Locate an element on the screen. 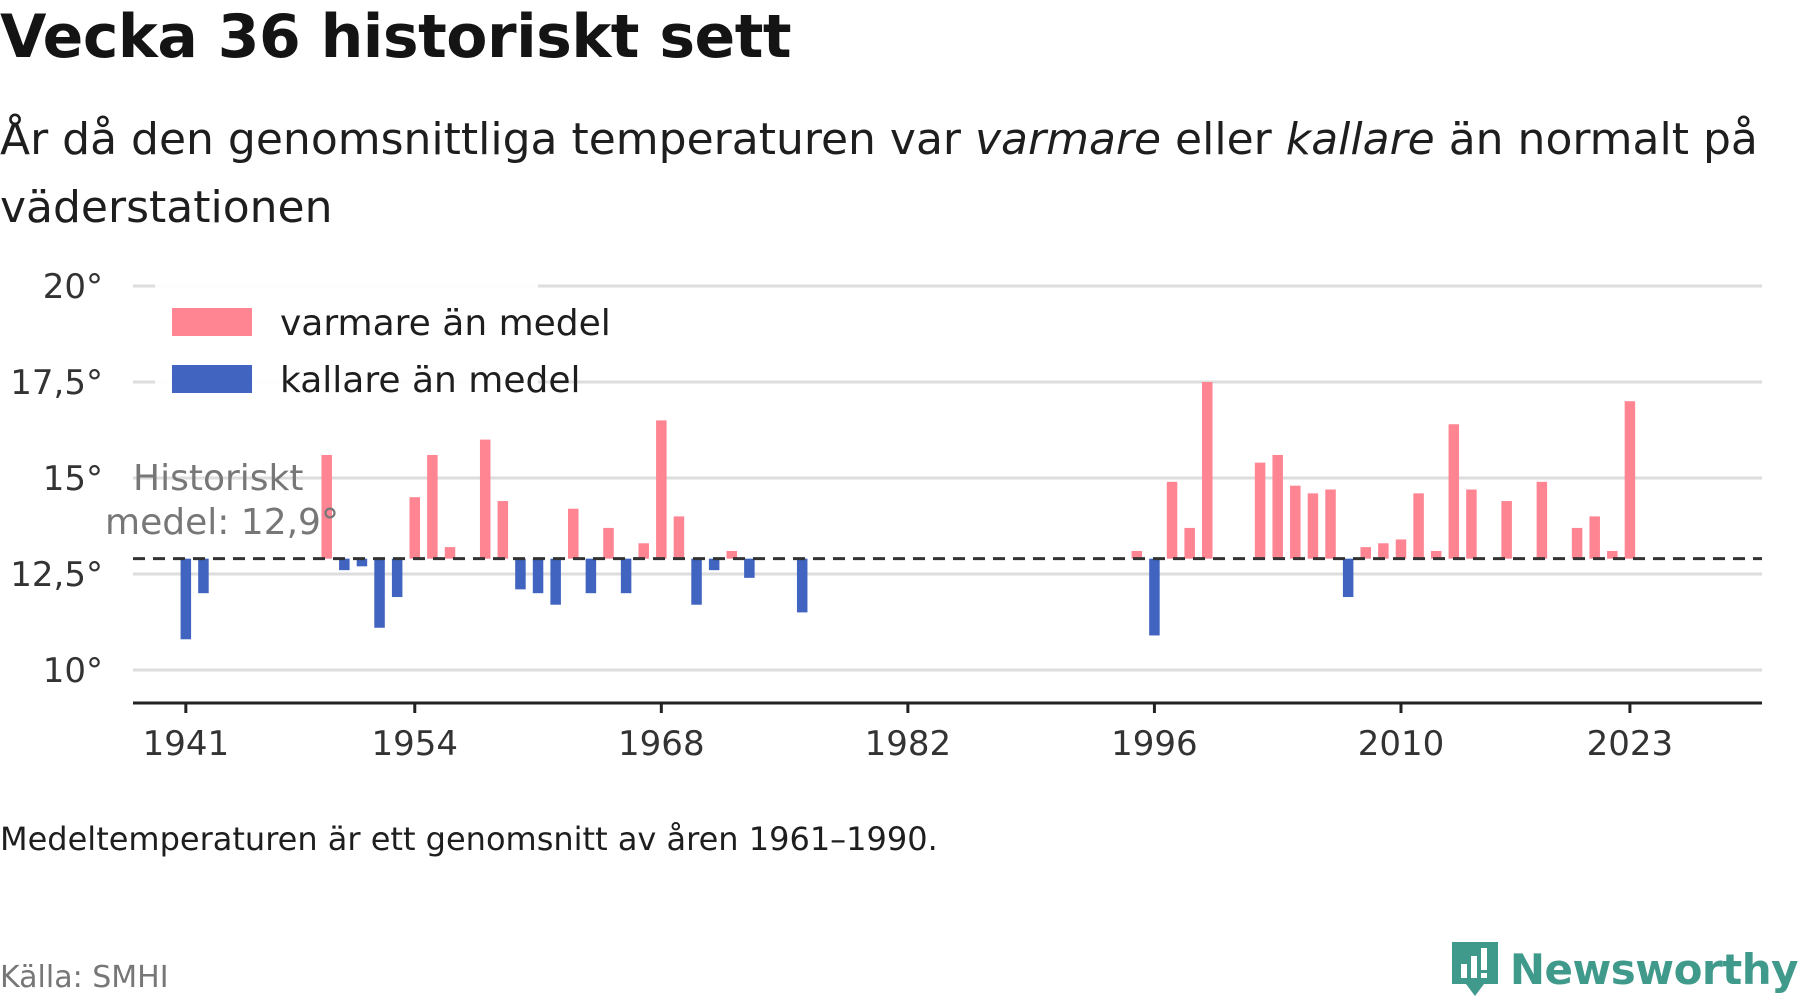 This screenshot has height=1000, width=1800. chart-legend: varmare än medel kallare än medel is located at coordinates (383, 339).